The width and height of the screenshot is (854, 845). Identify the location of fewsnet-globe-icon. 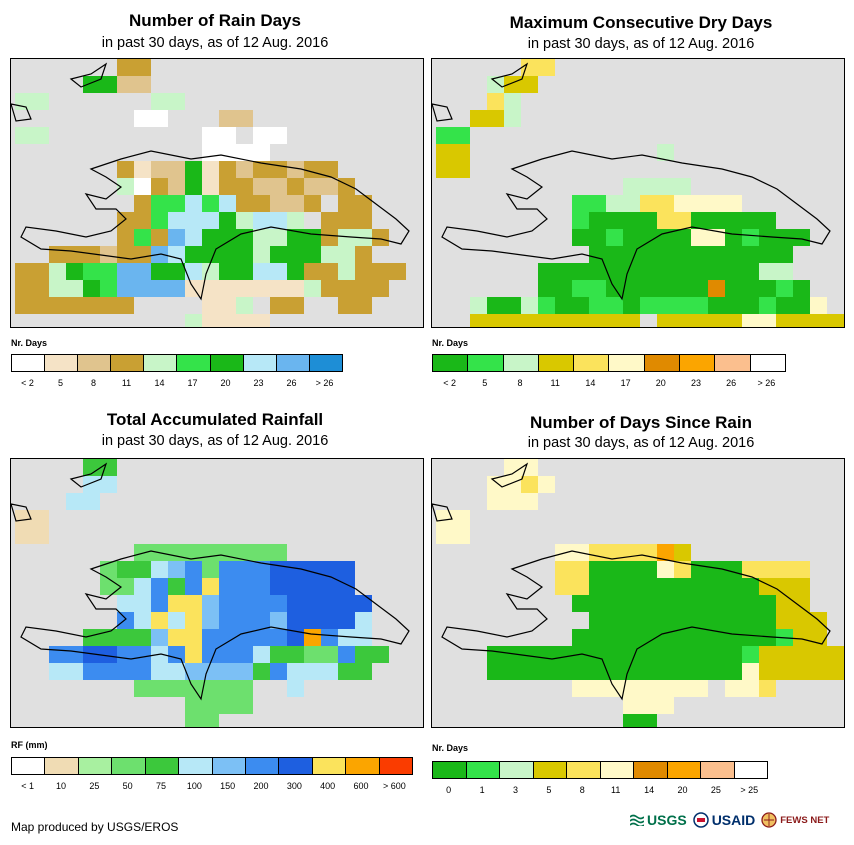
(769, 820).